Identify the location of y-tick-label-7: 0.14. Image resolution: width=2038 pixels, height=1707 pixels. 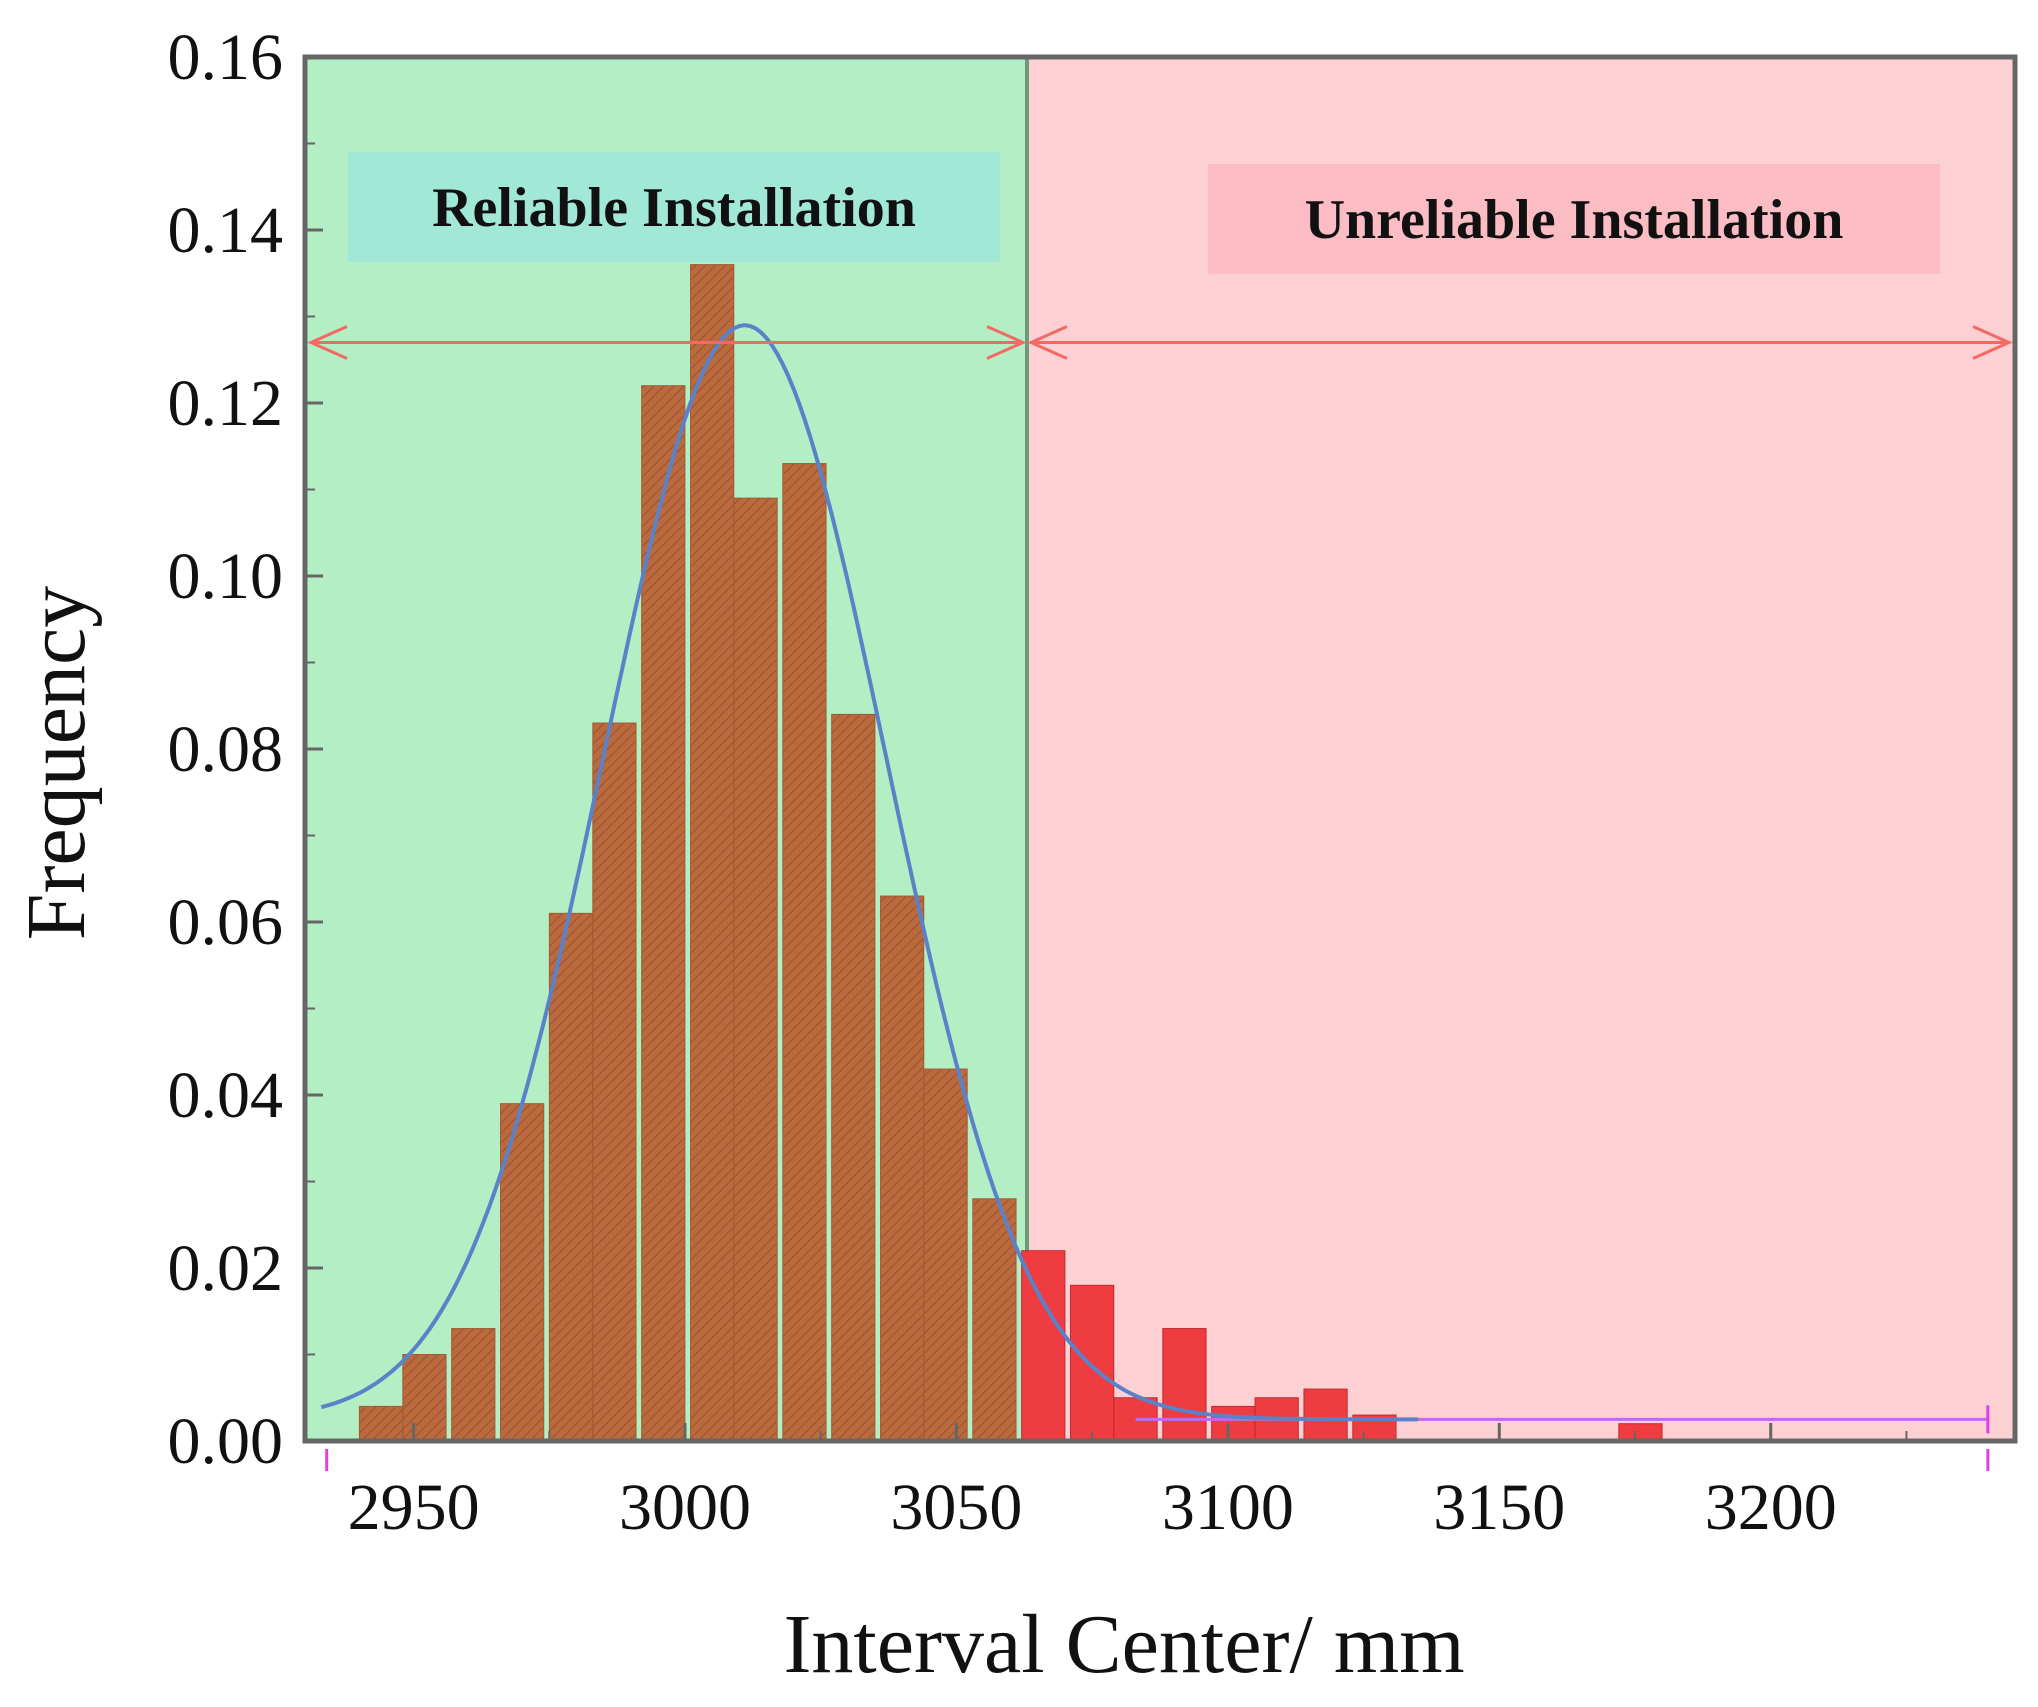
(226, 230).